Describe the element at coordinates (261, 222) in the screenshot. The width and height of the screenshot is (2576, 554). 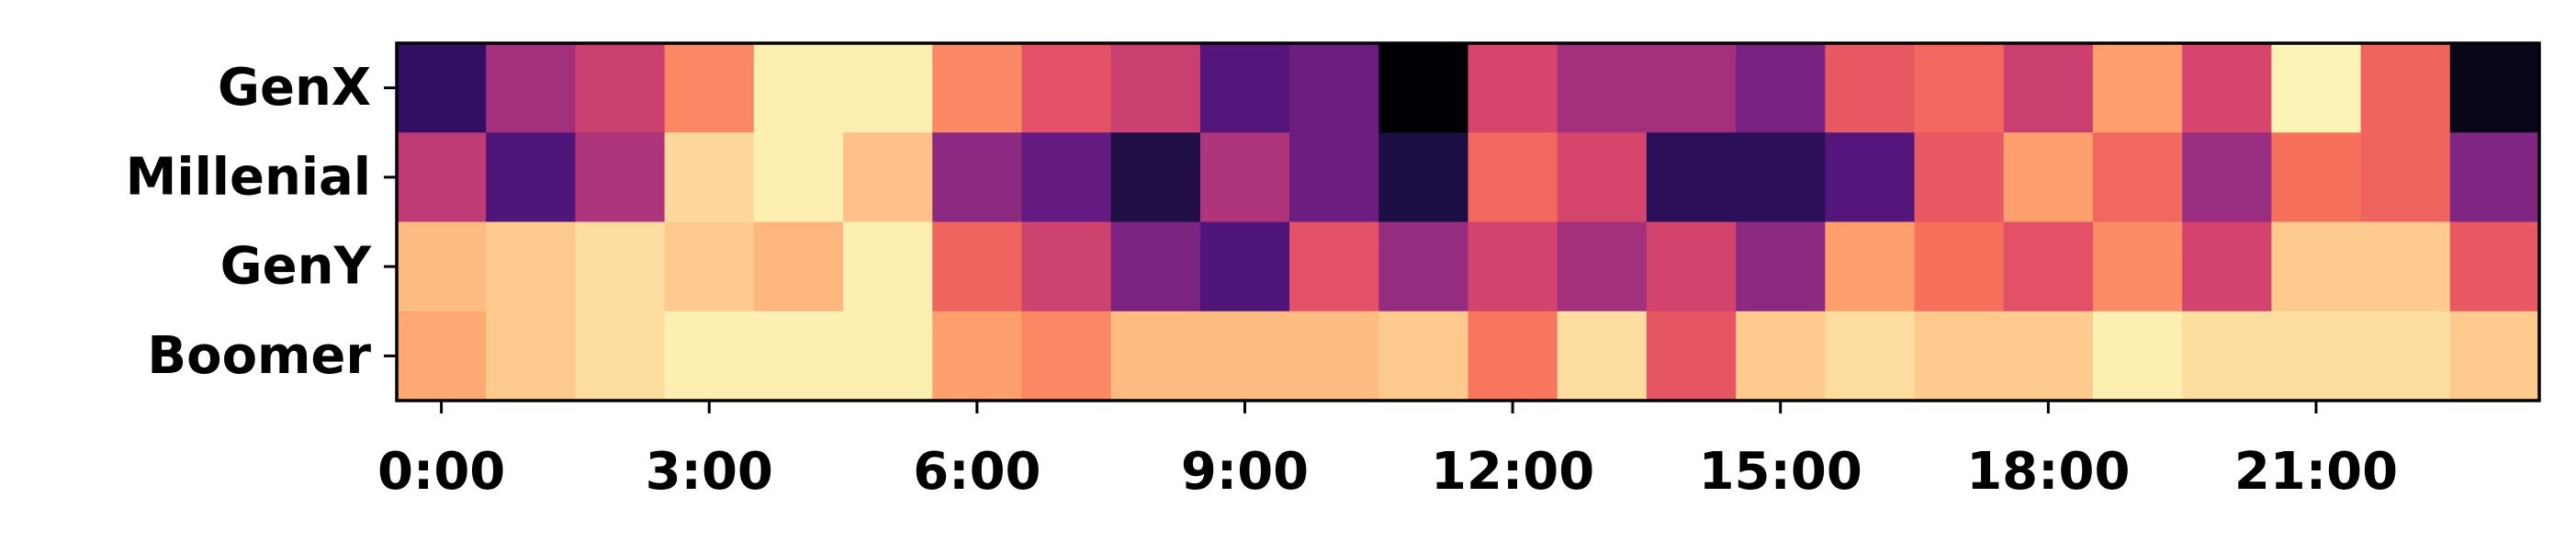
I see `y-axis: GenX Millenial GenY Boomer` at that location.